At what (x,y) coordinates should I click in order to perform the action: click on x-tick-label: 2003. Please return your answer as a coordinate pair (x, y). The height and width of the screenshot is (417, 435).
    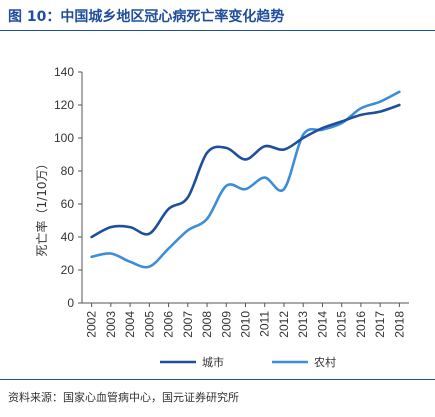
    Looking at the image, I should click on (111, 324).